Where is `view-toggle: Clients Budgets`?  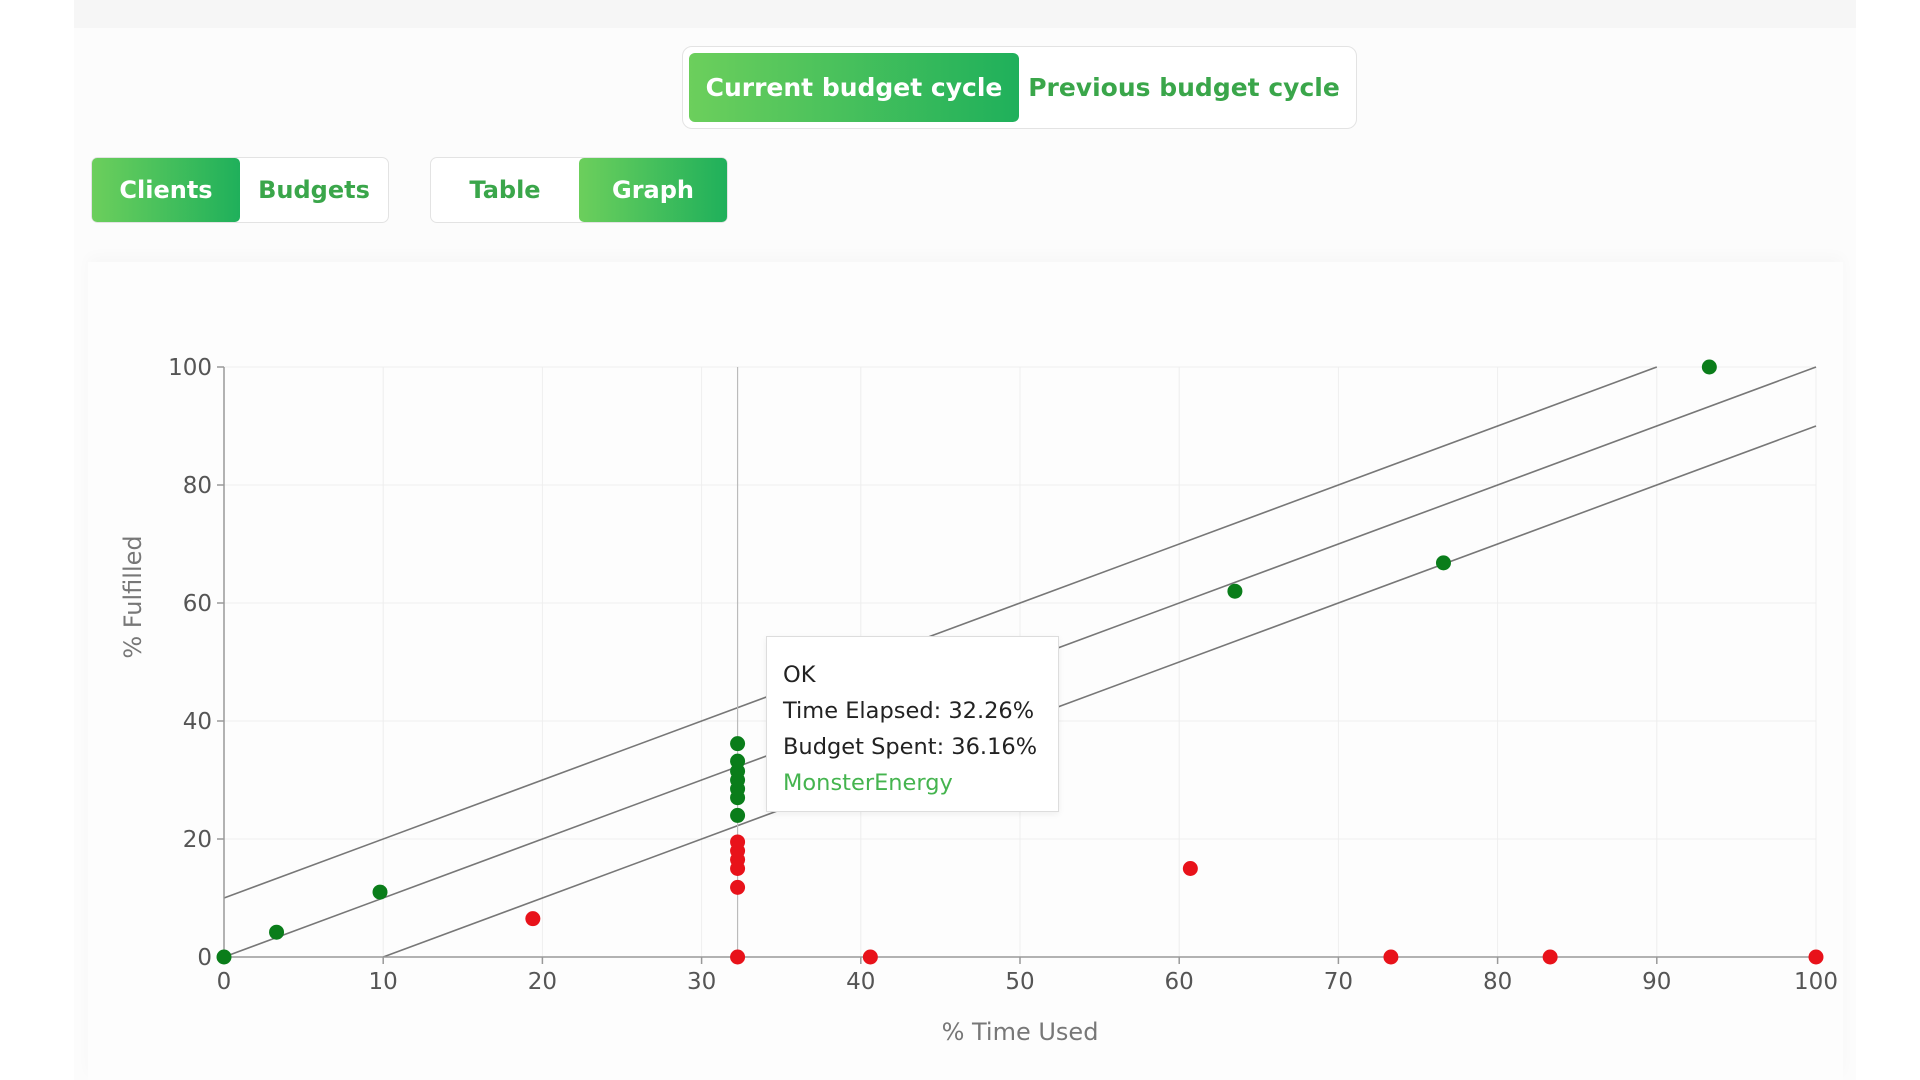 view-toggle: Clients Budgets is located at coordinates (240, 190).